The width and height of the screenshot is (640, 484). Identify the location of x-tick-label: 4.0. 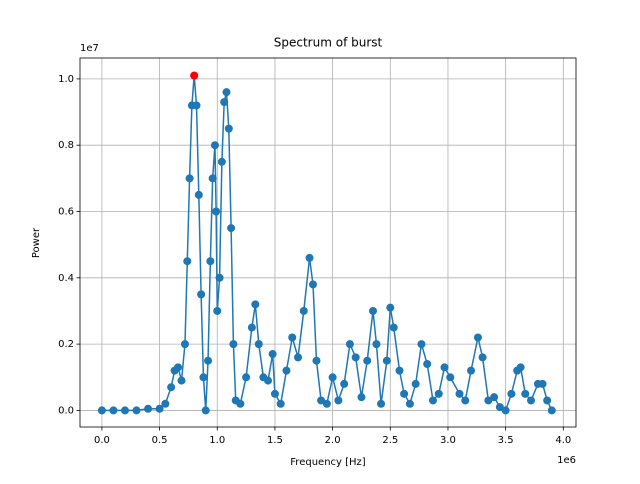
(563, 440).